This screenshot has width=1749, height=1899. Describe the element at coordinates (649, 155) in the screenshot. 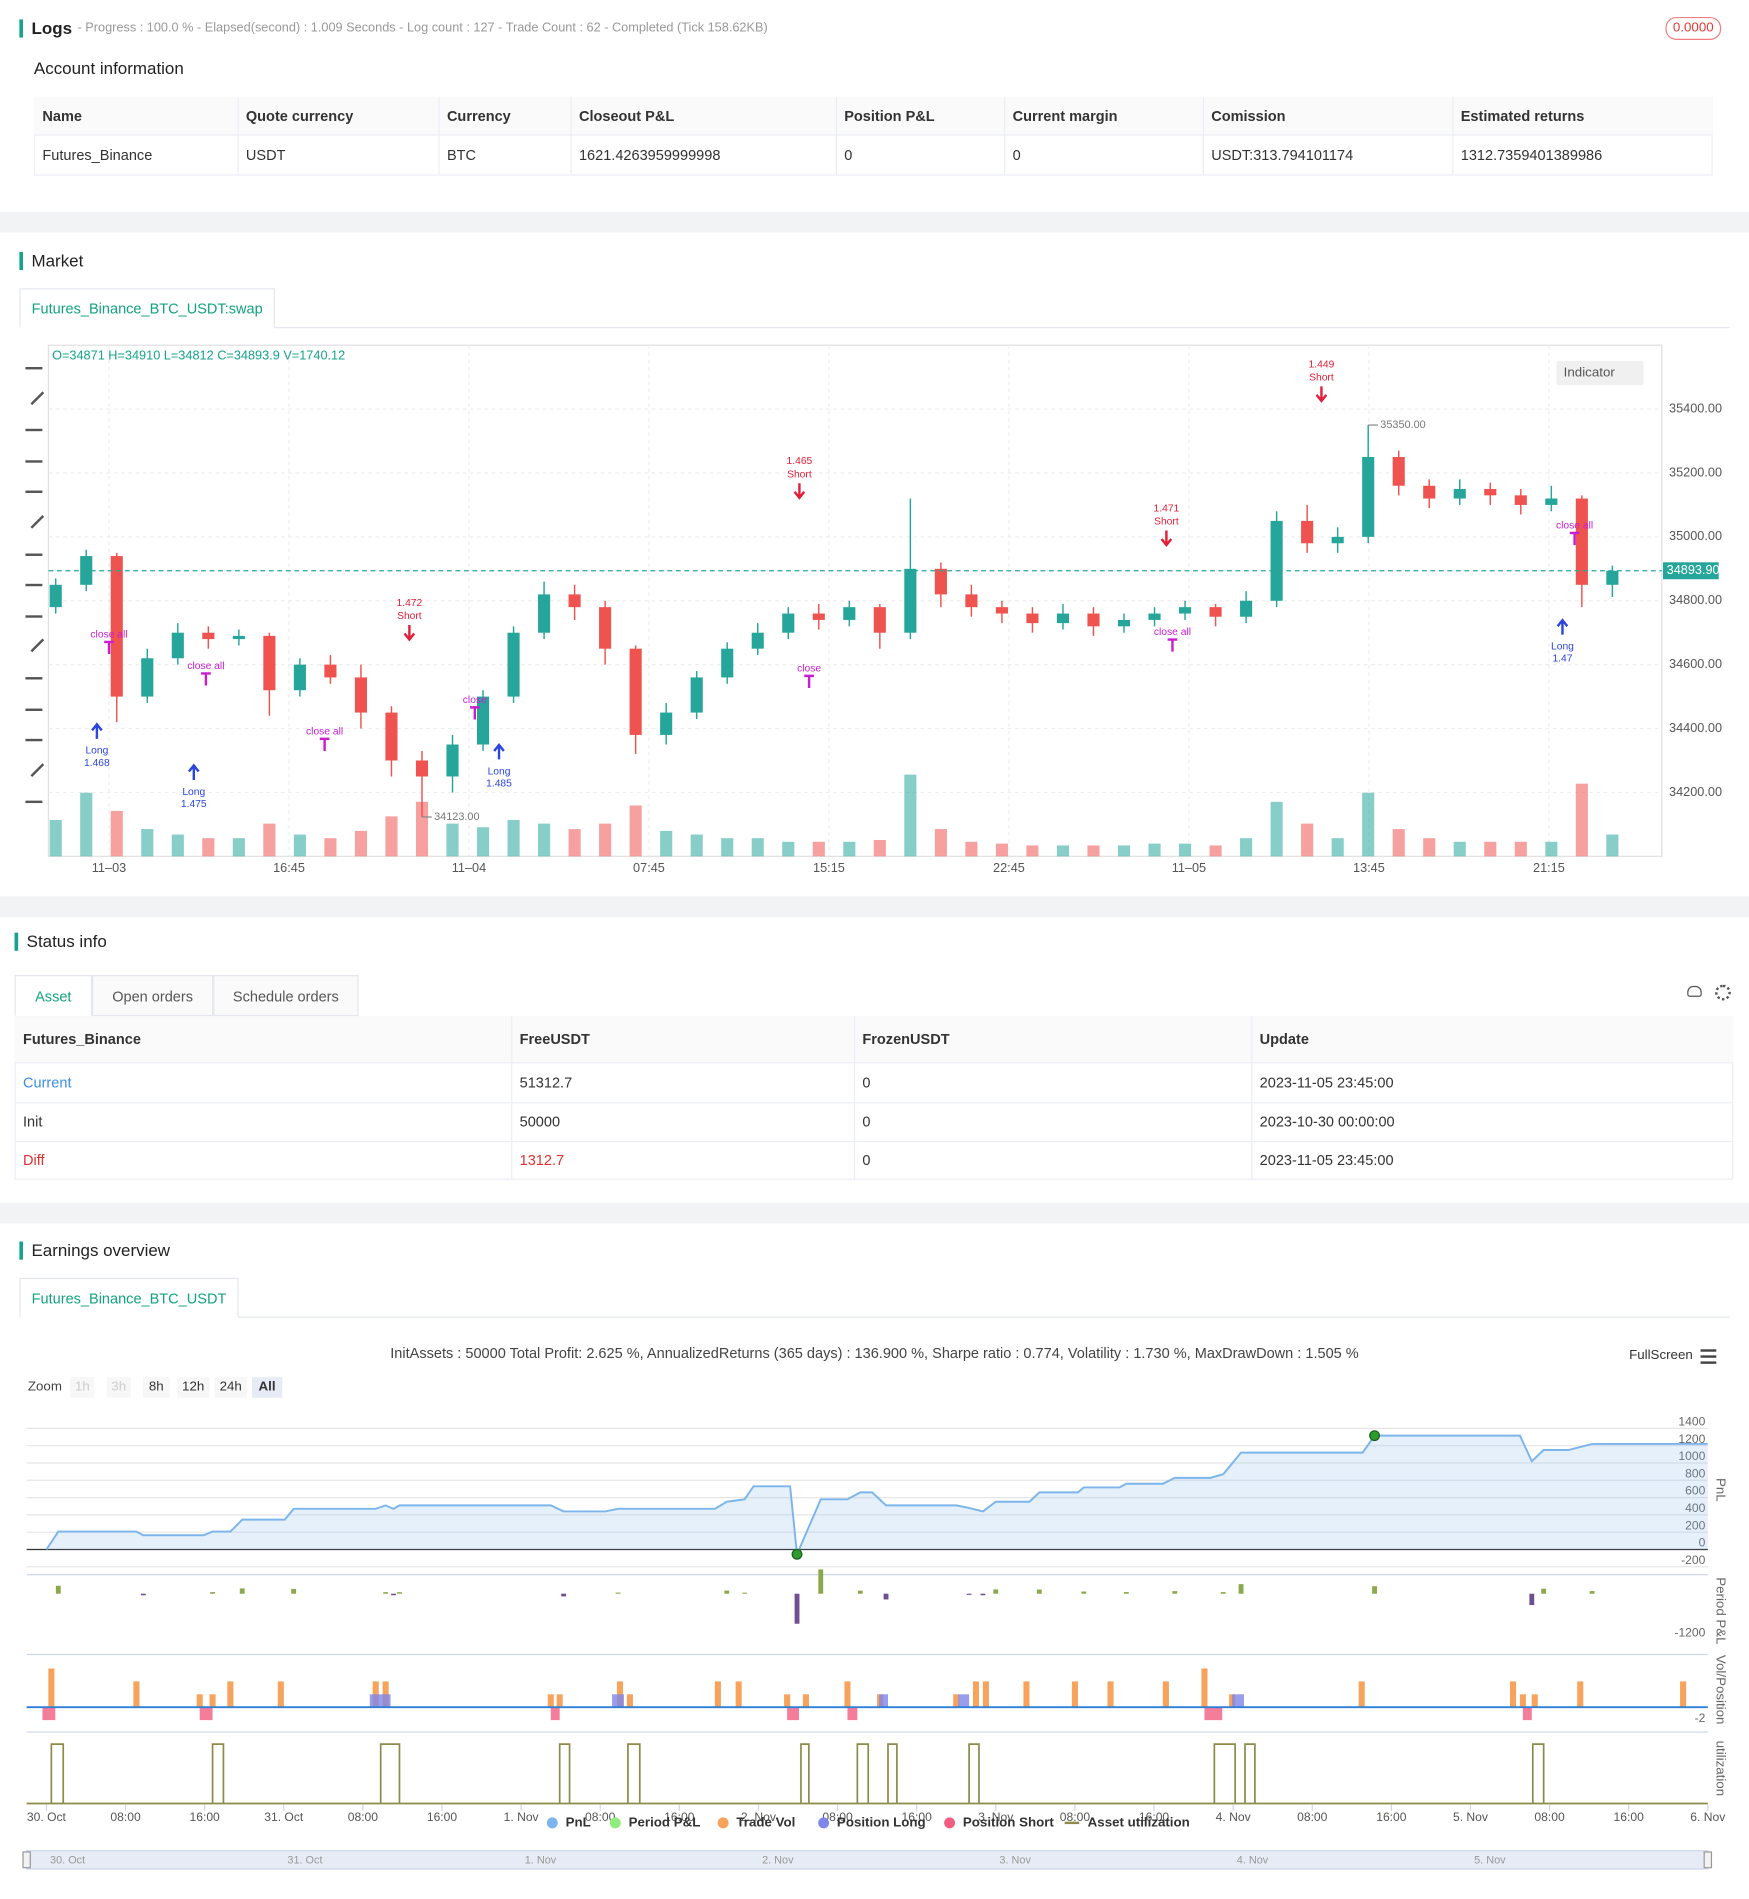

I see `cell: 1621.4263959999998` at that location.